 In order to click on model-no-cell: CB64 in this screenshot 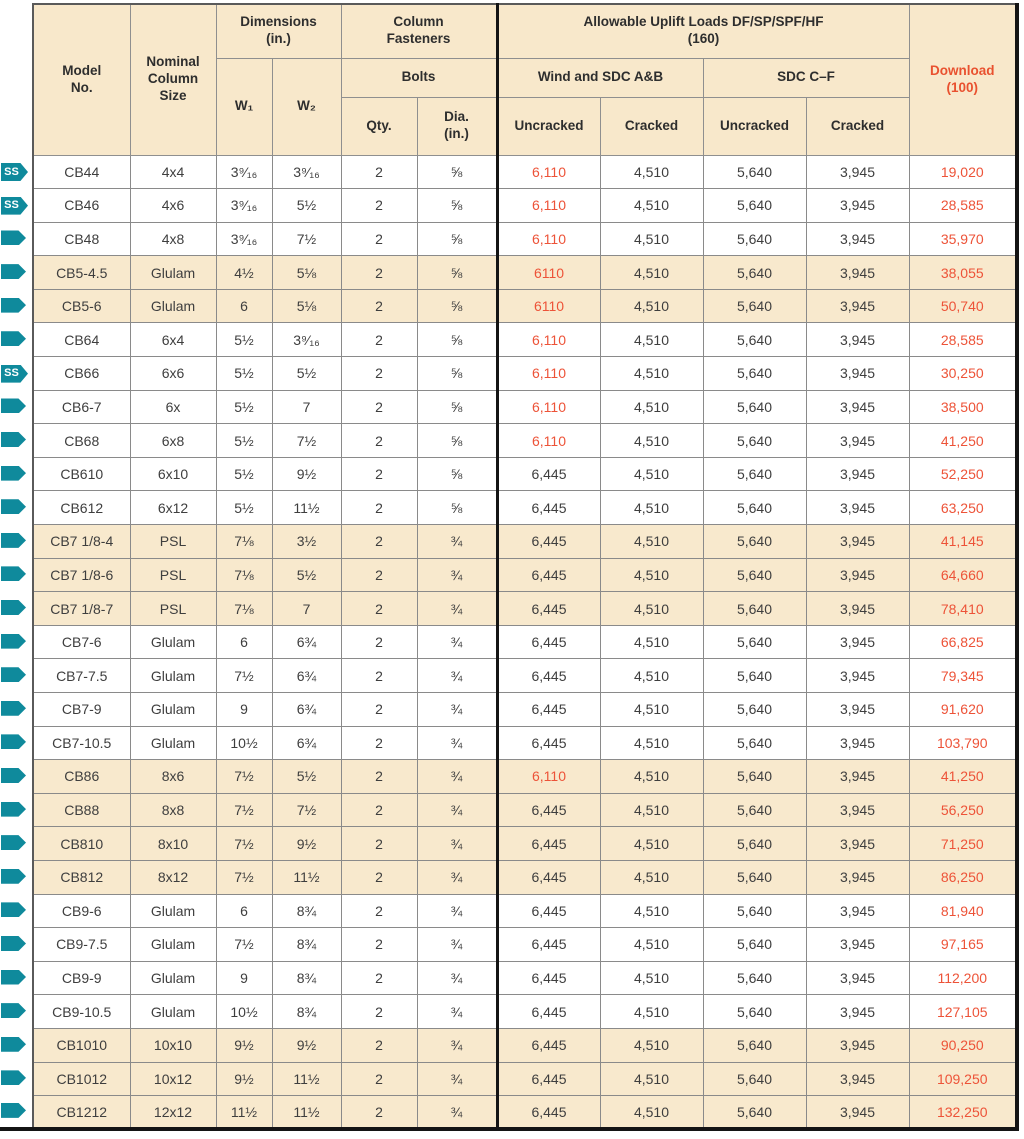, I will do `click(81, 340)`.